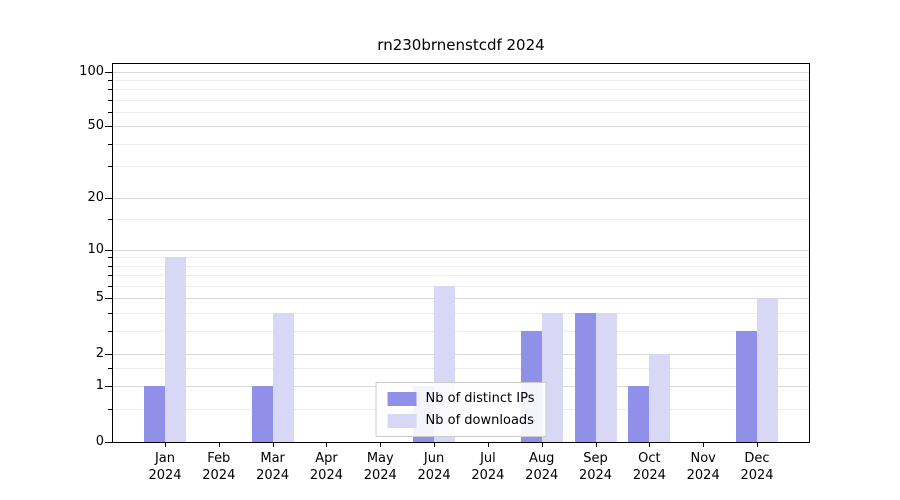  Describe the element at coordinates (757, 467) in the screenshot. I see `x-tick-label-dec: Dec 2024` at that location.